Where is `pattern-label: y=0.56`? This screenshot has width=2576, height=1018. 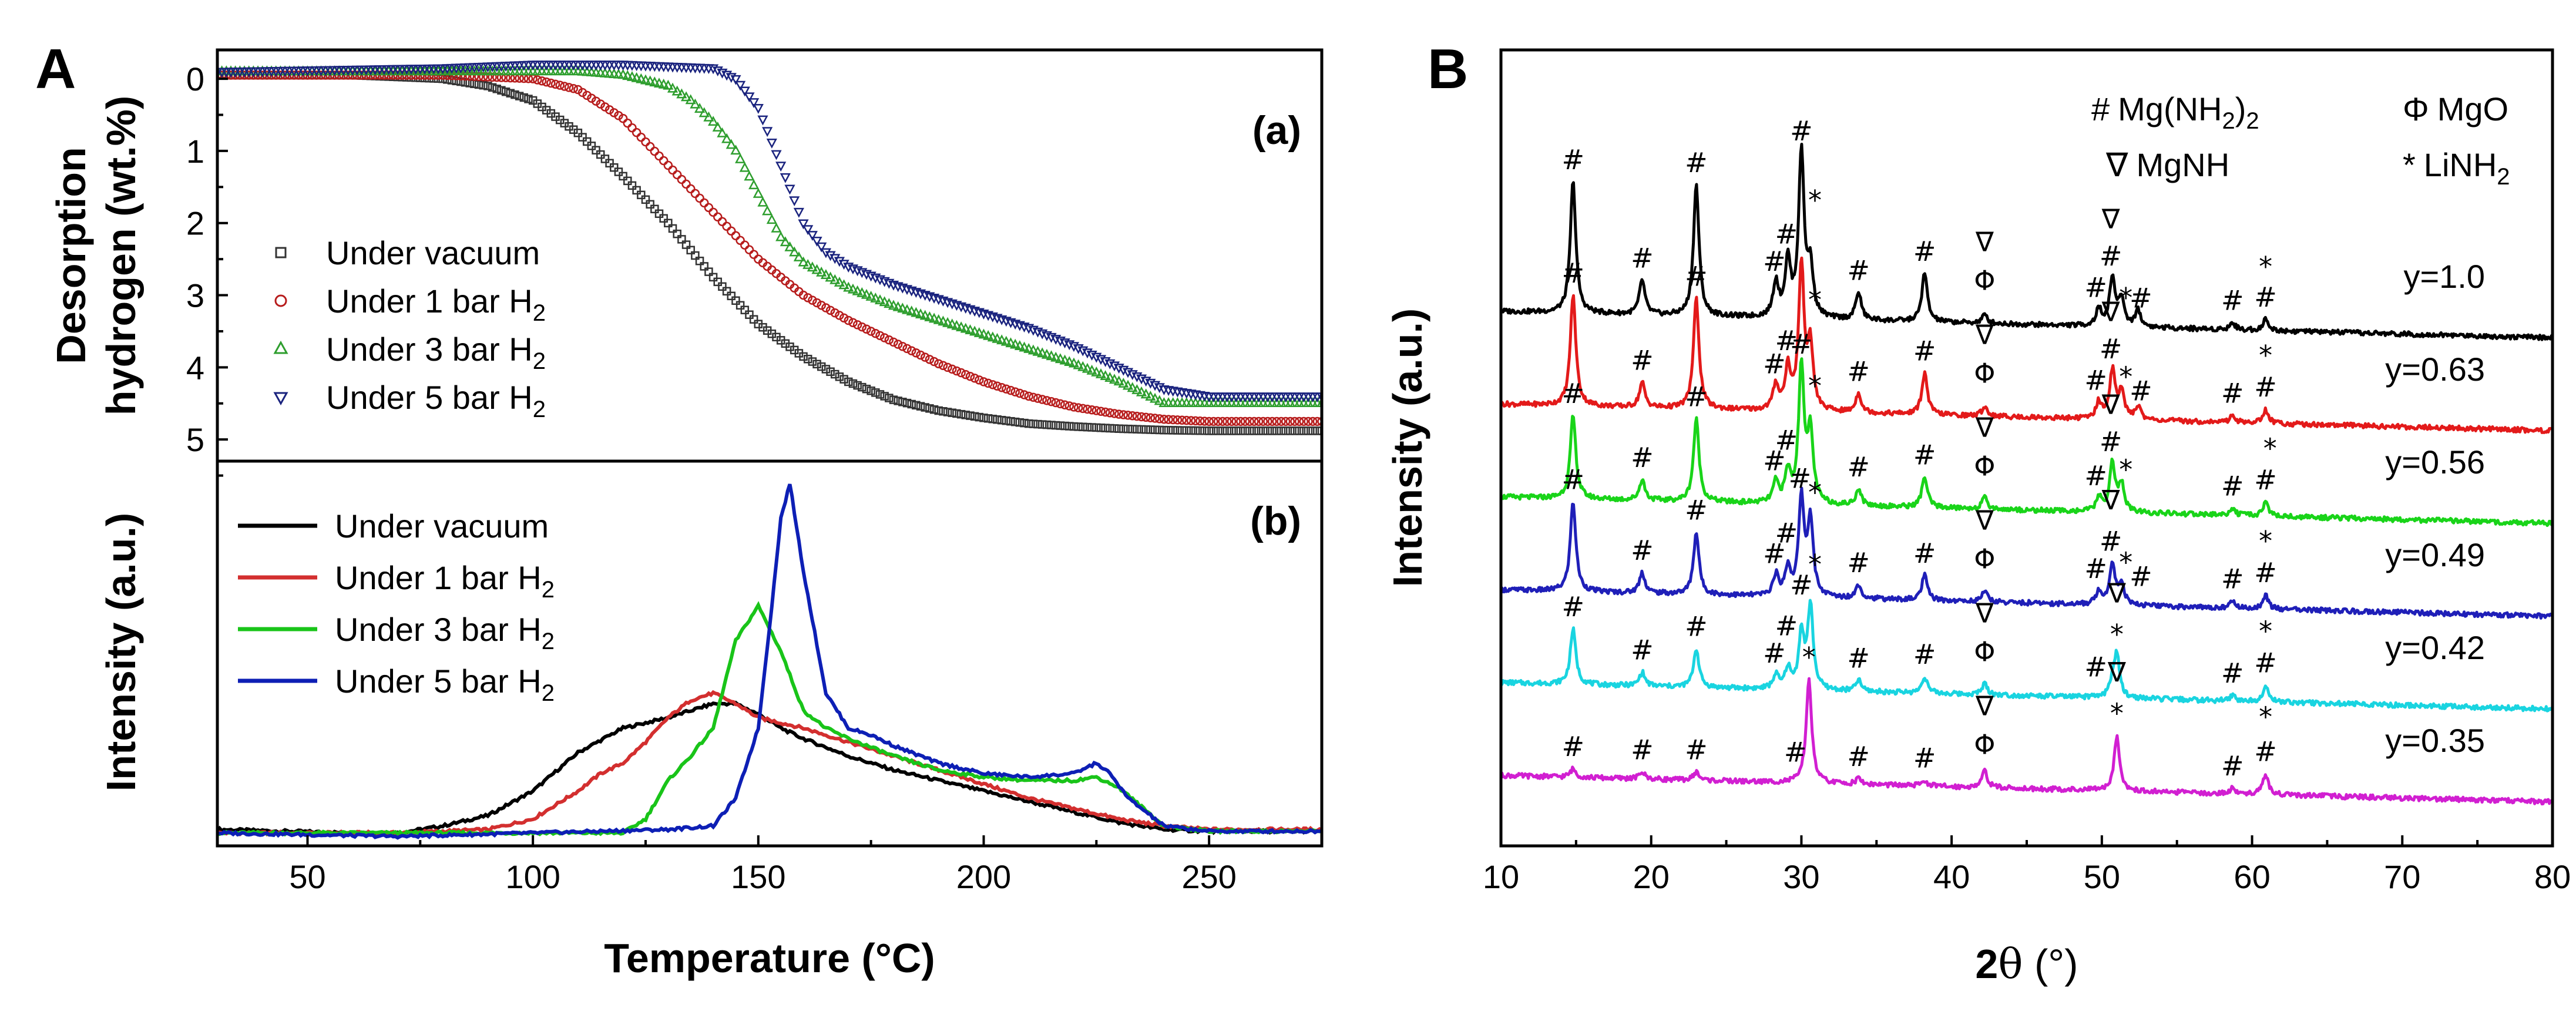
pattern-label: y=0.56 is located at coordinates (2435, 463).